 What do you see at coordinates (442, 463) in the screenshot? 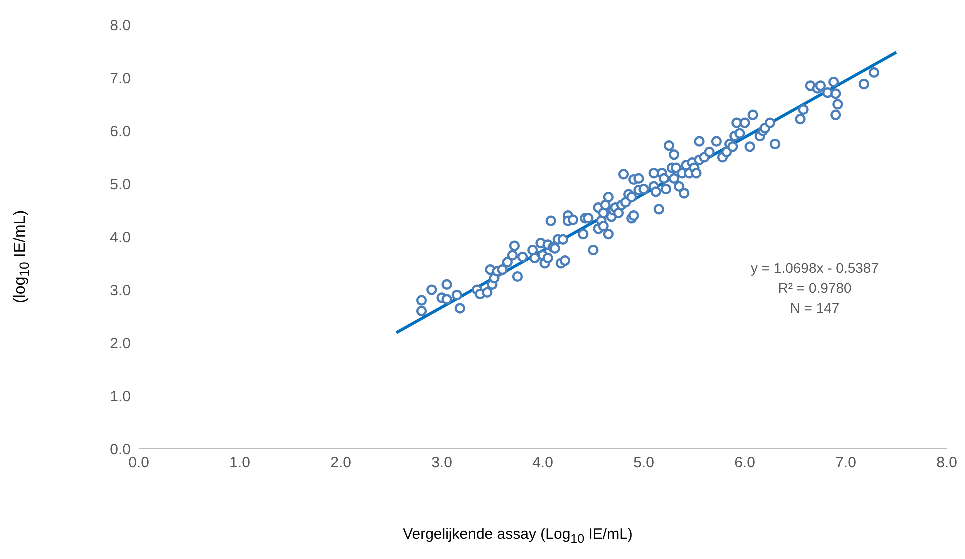
I see `x-tick-label: 3.0` at bounding box center [442, 463].